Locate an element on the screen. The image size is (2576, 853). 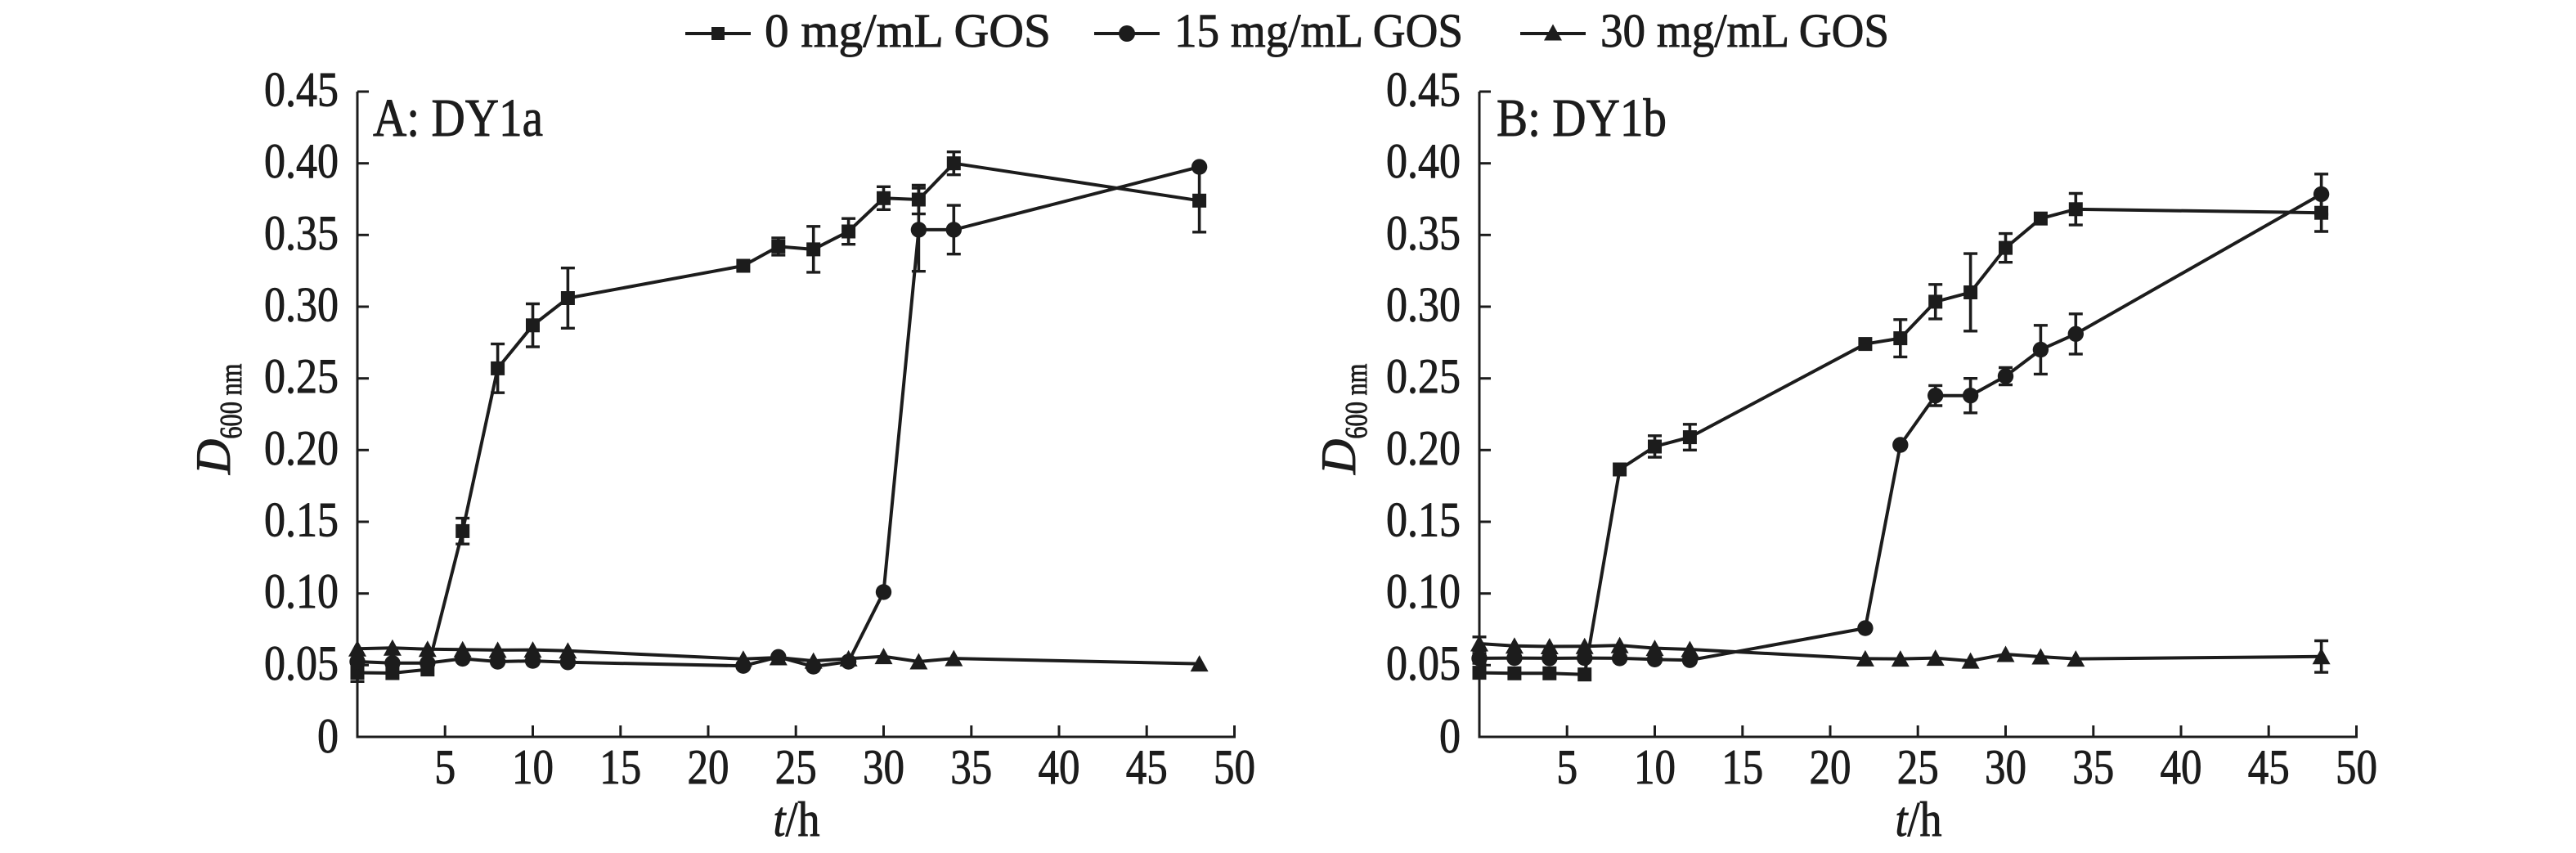
svg-text: 30 mg/mL GOS is located at coordinates (1744, 30).